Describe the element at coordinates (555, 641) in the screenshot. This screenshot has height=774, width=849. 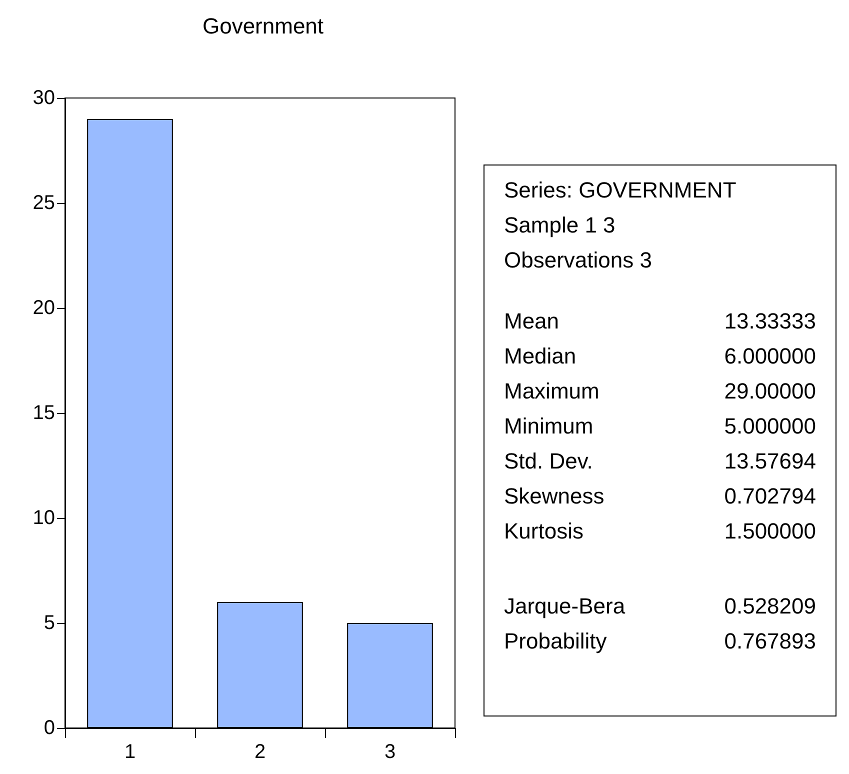
I see `text: Probability` at that location.